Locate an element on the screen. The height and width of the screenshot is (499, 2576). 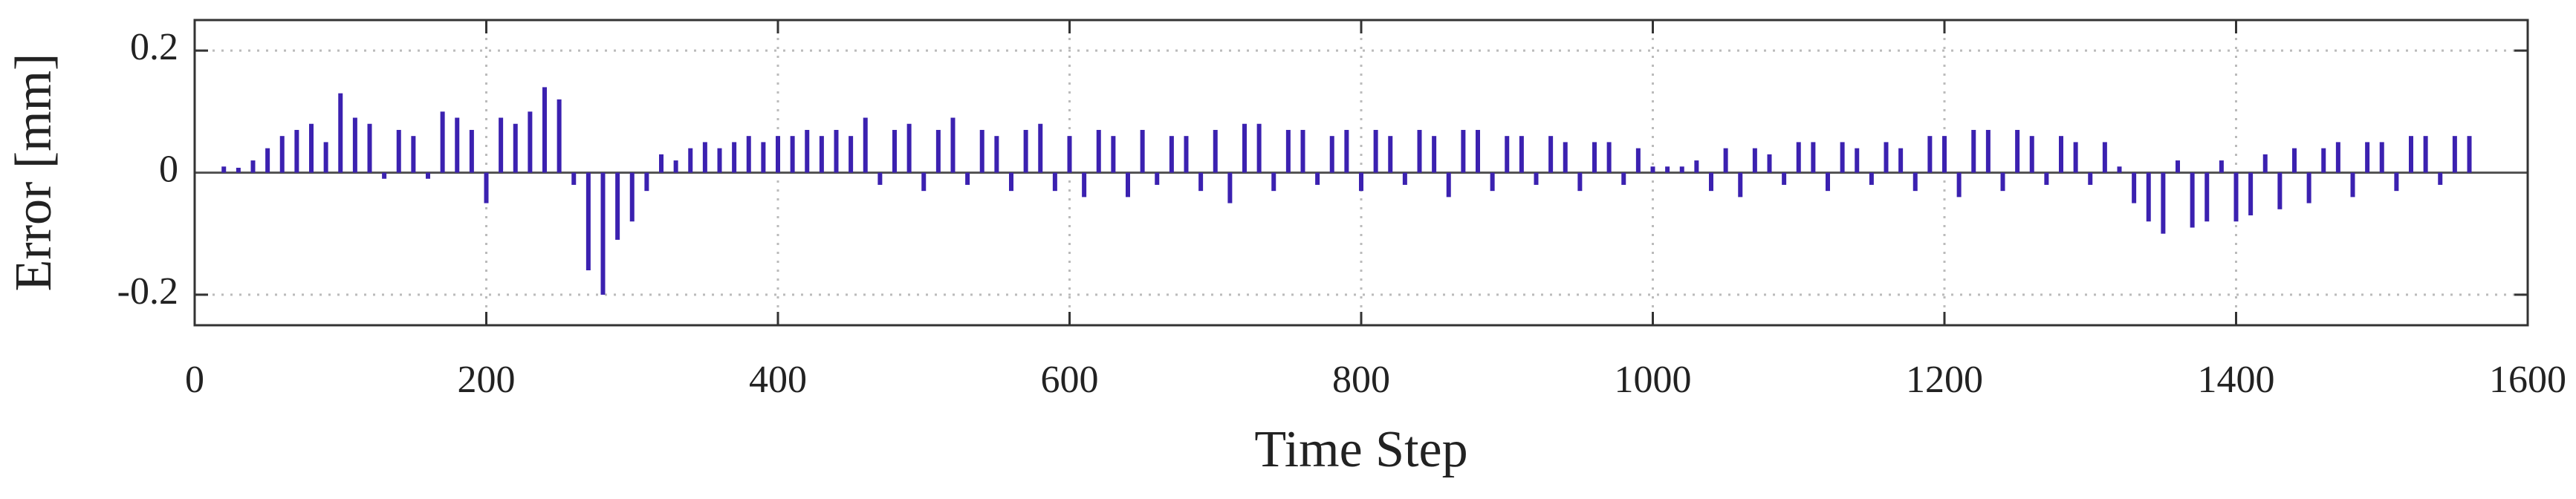
y-axis-label: Error [mm] is located at coordinates (33, 172).